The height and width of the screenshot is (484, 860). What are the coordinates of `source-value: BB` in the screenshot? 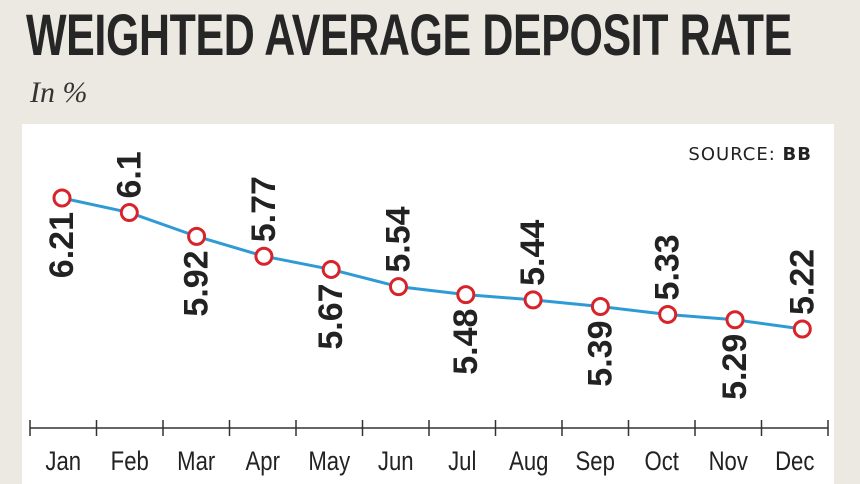 It's located at (797, 154).